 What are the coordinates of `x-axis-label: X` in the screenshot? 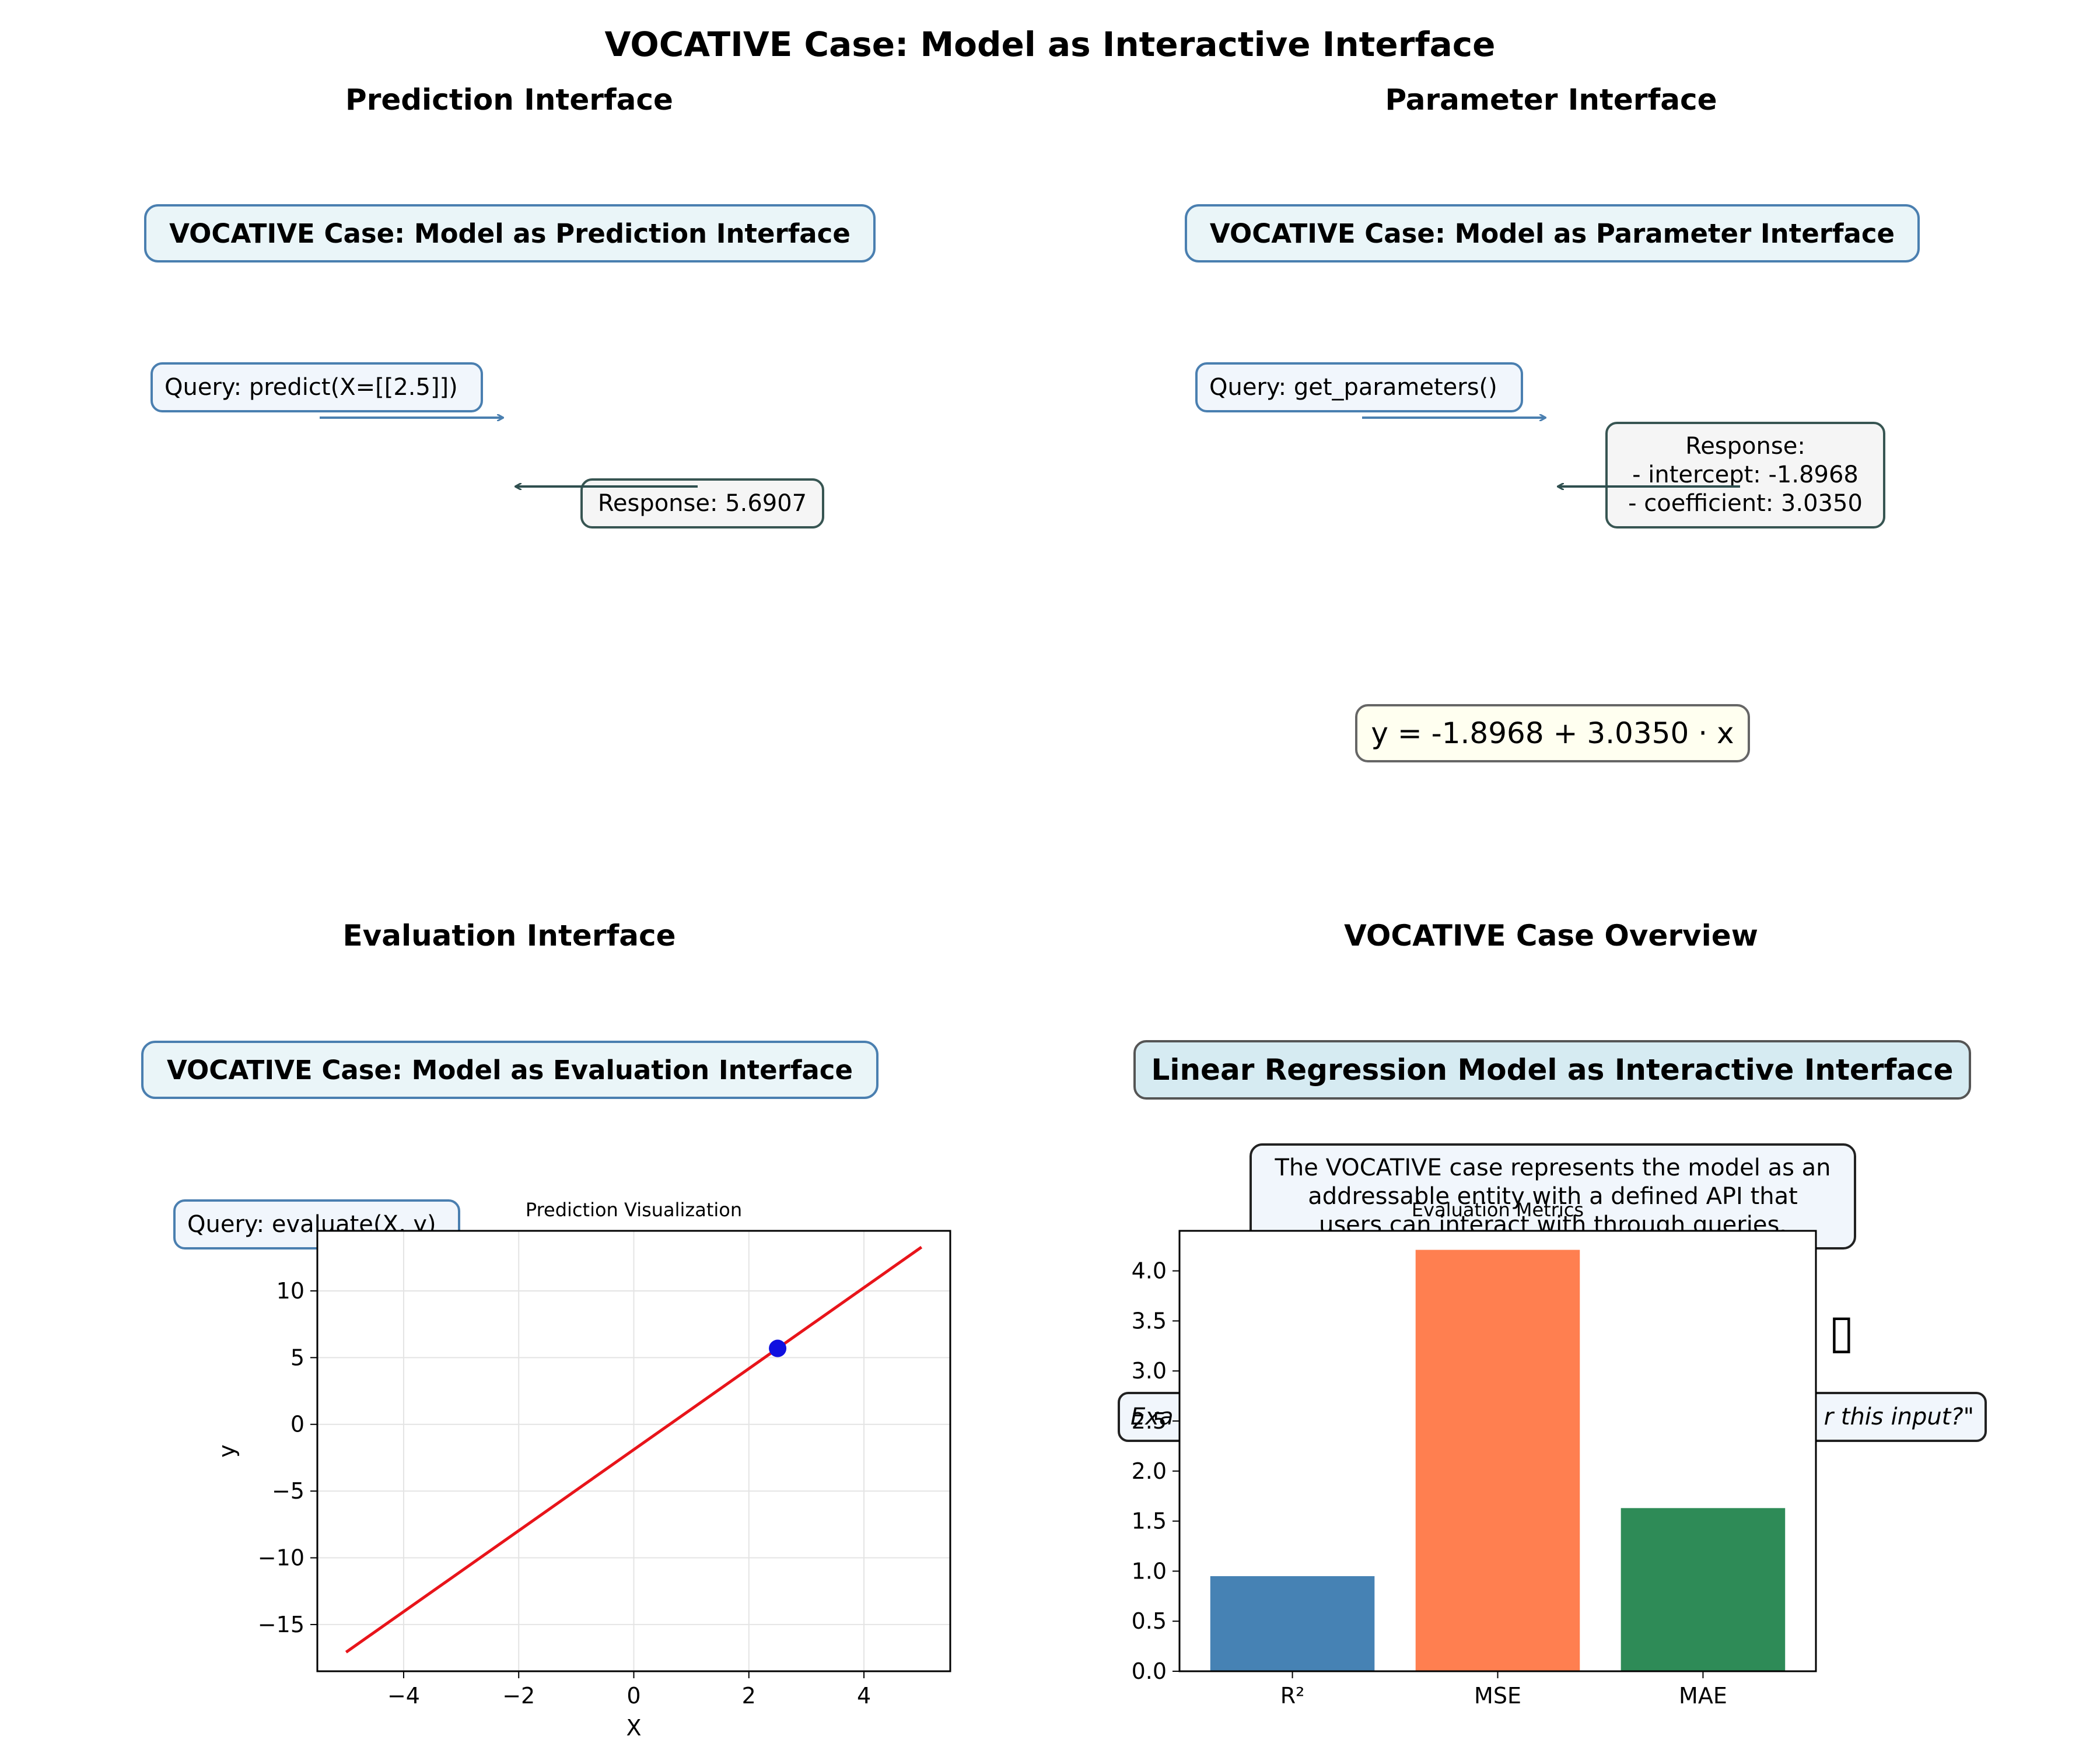 It's located at (633, 1728).